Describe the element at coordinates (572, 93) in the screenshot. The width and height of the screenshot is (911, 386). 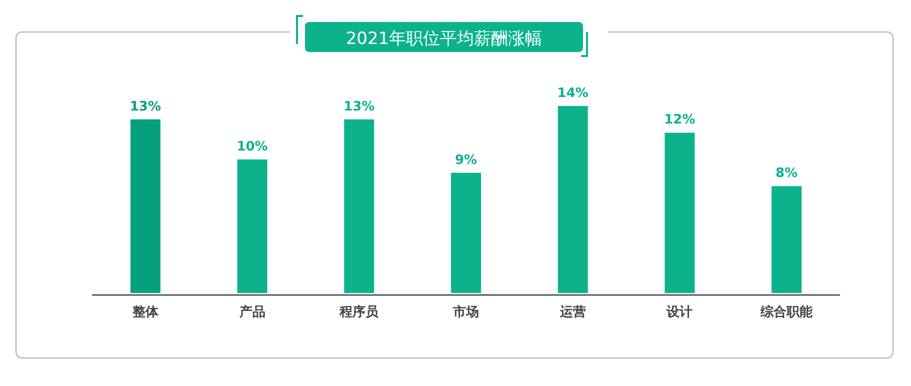
I see `data-label: 14%` at that location.